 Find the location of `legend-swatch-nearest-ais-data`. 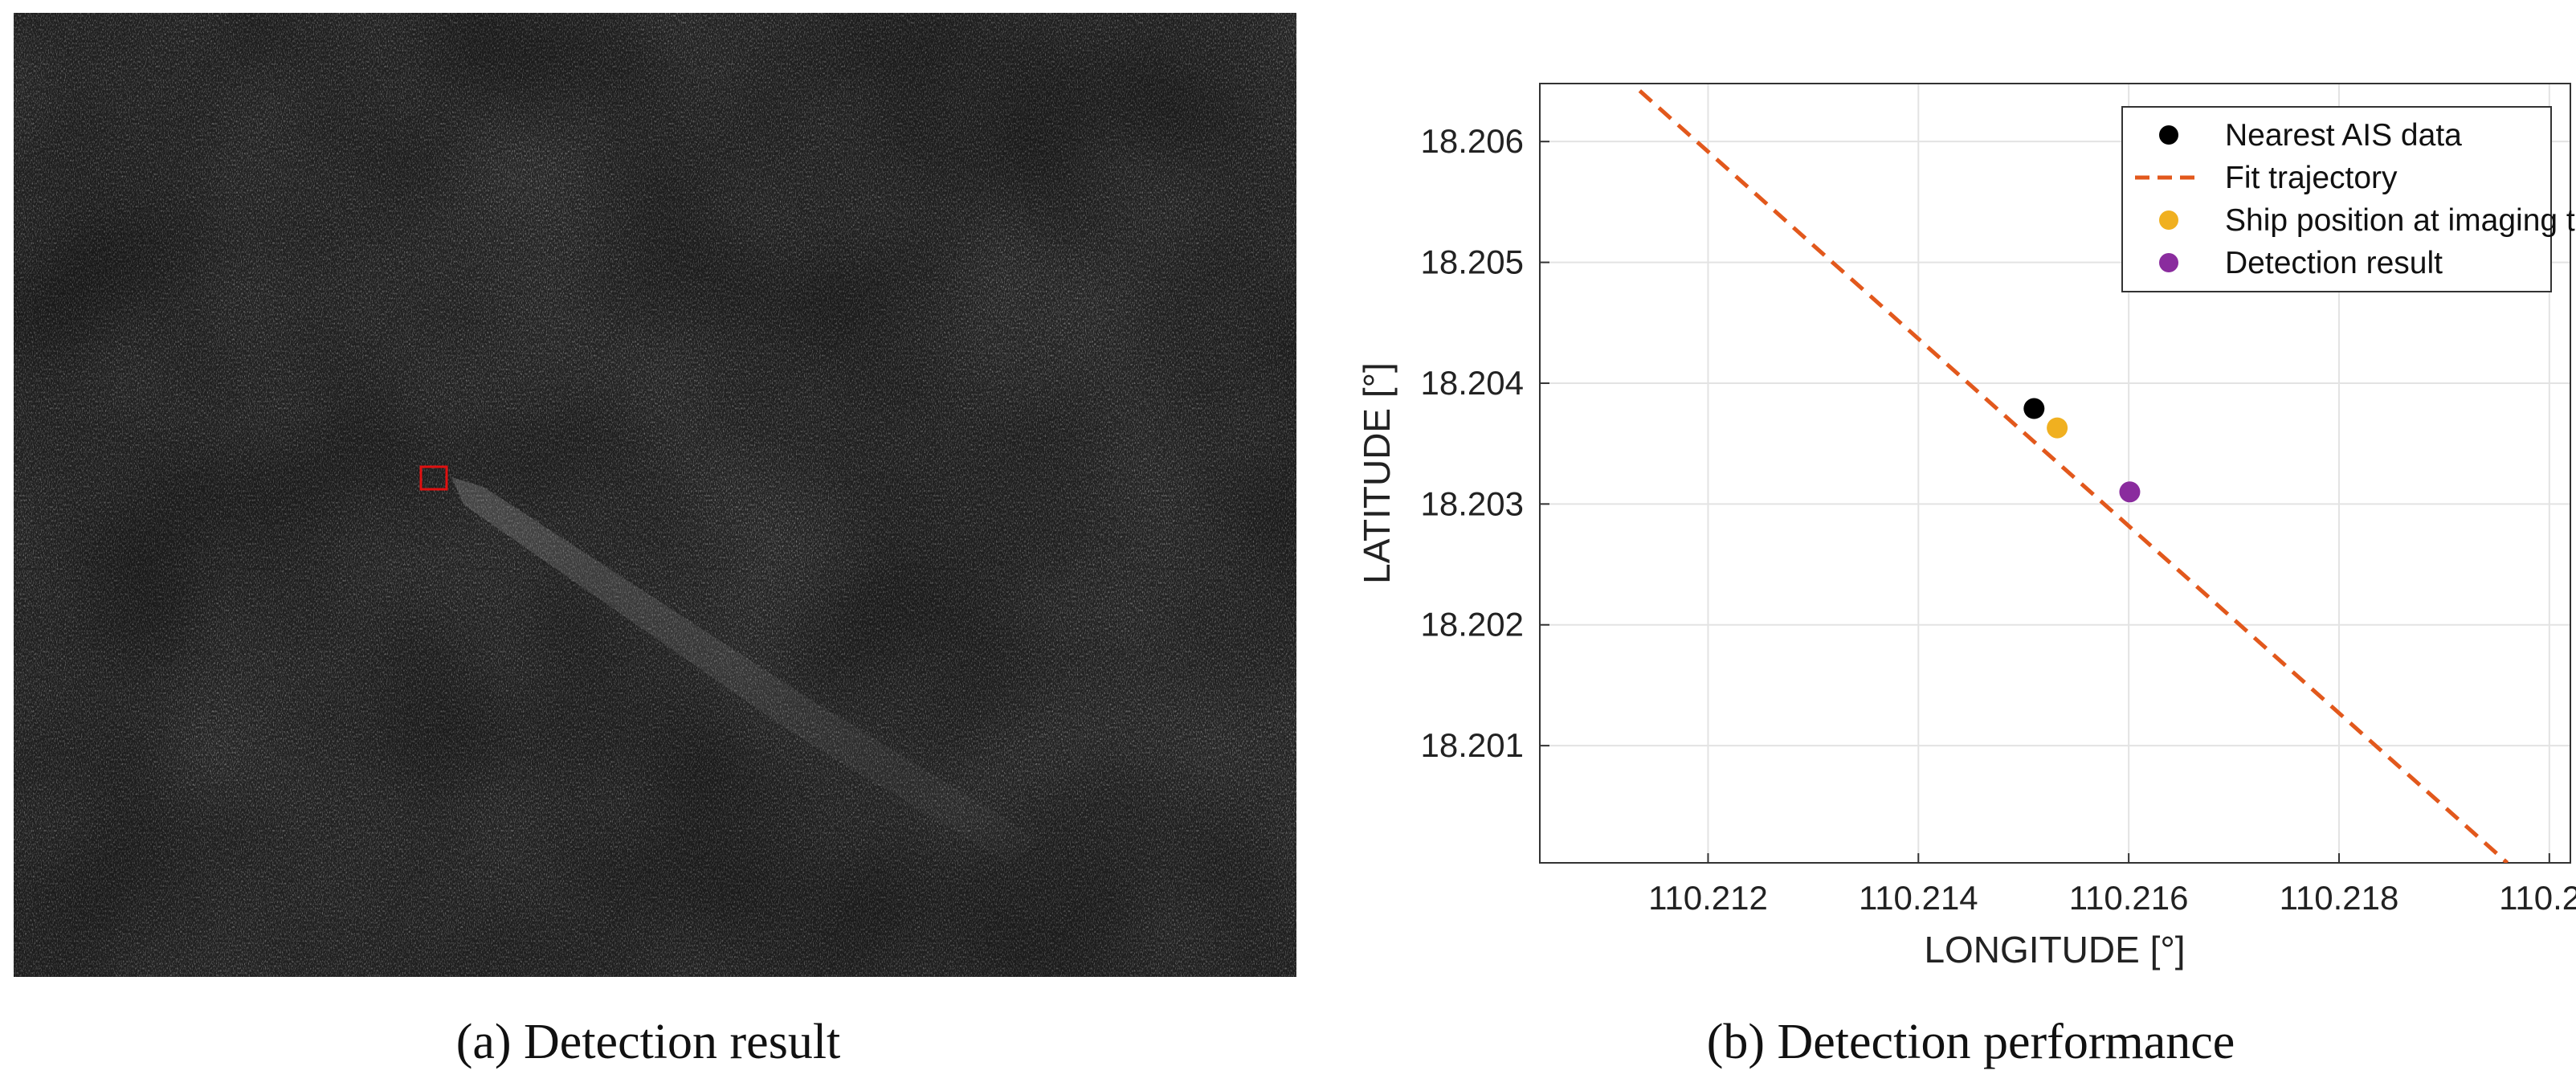

legend-swatch-nearest-ais-data is located at coordinates (2168, 135).